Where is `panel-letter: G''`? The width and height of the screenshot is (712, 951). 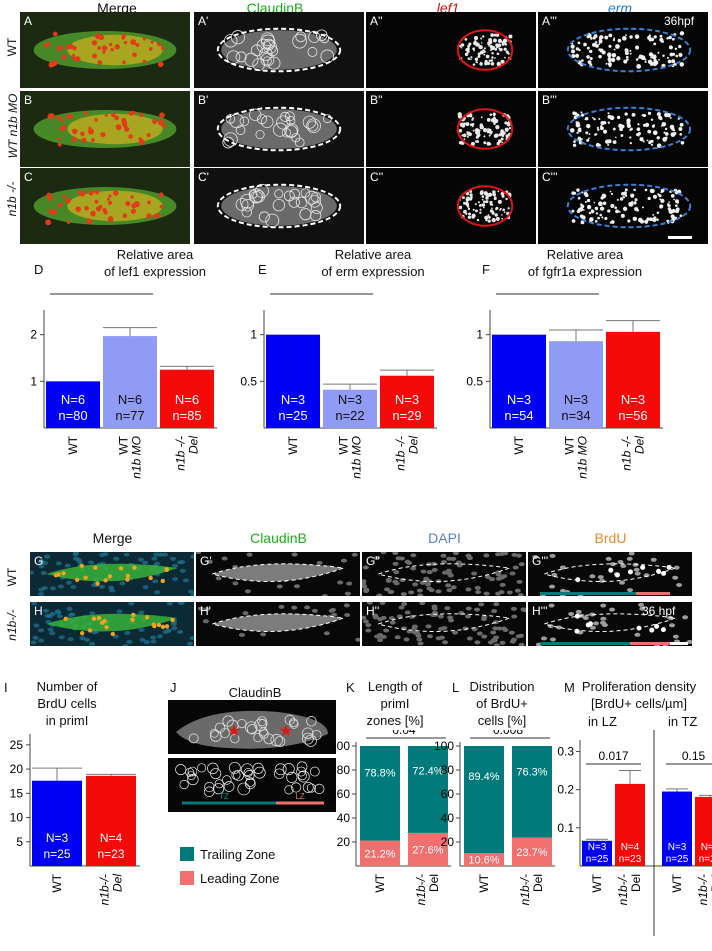 panel-letter: G'' is located at coordinates (373, 561).